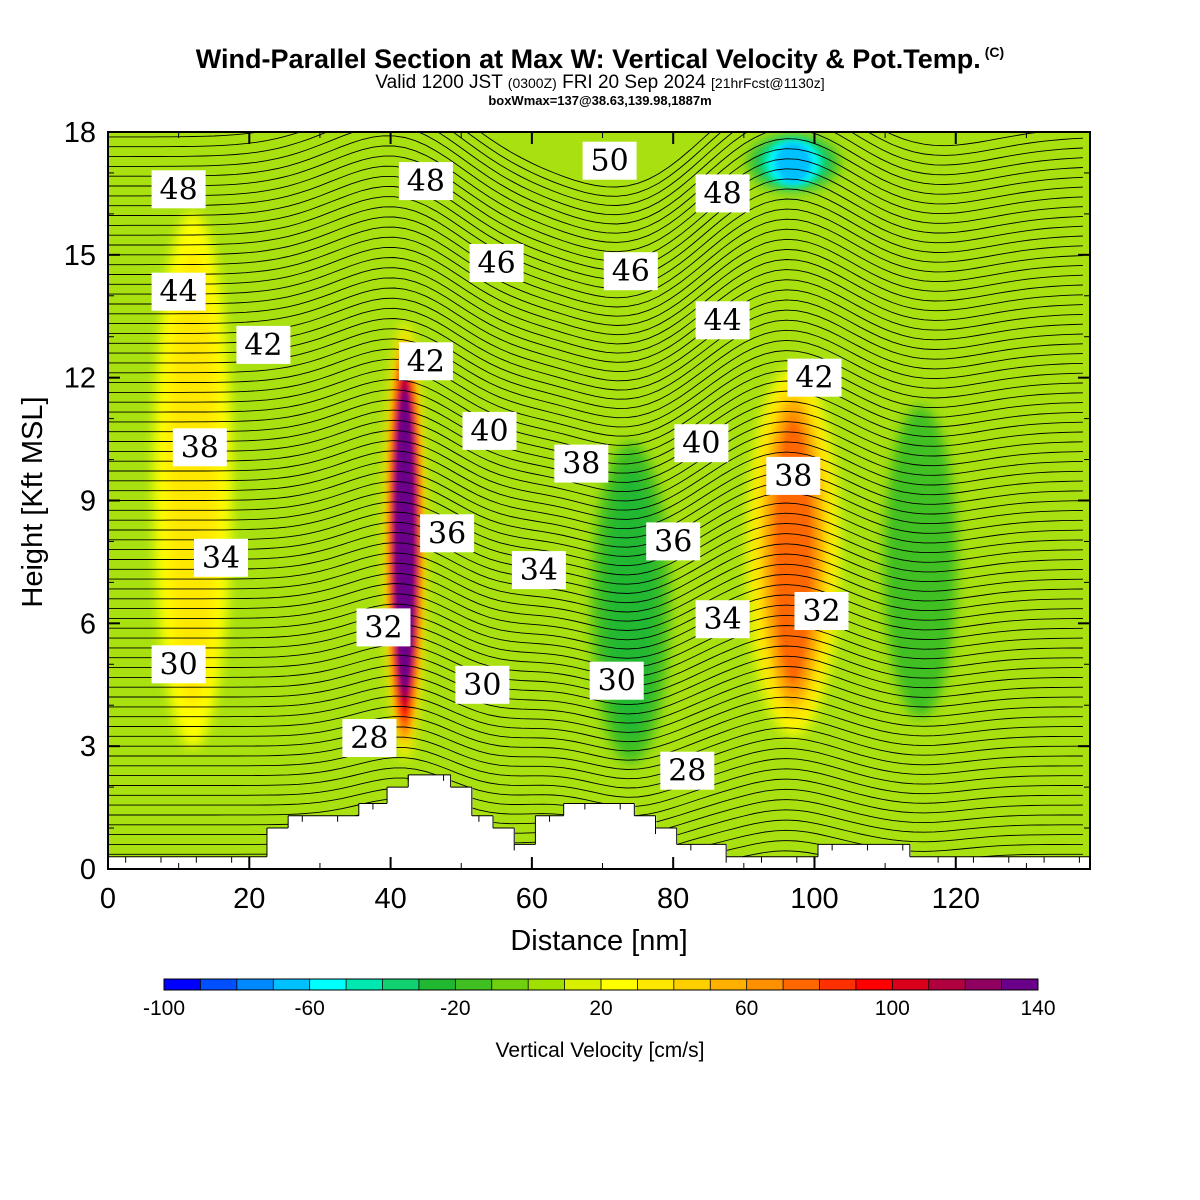 The width and height of the screenshot is (1200, 1200). Describe the element at coordinates (108, 899) in the screenshot. I see `x-tick-label: 0` at that location.